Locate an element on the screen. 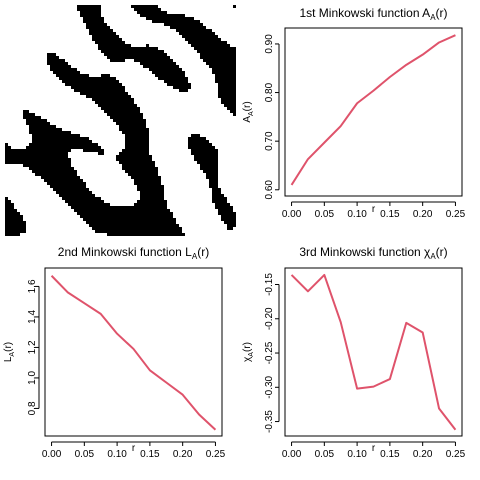  plot-title-main: 1st Minkowski function A is located at coordinates (364, 13).